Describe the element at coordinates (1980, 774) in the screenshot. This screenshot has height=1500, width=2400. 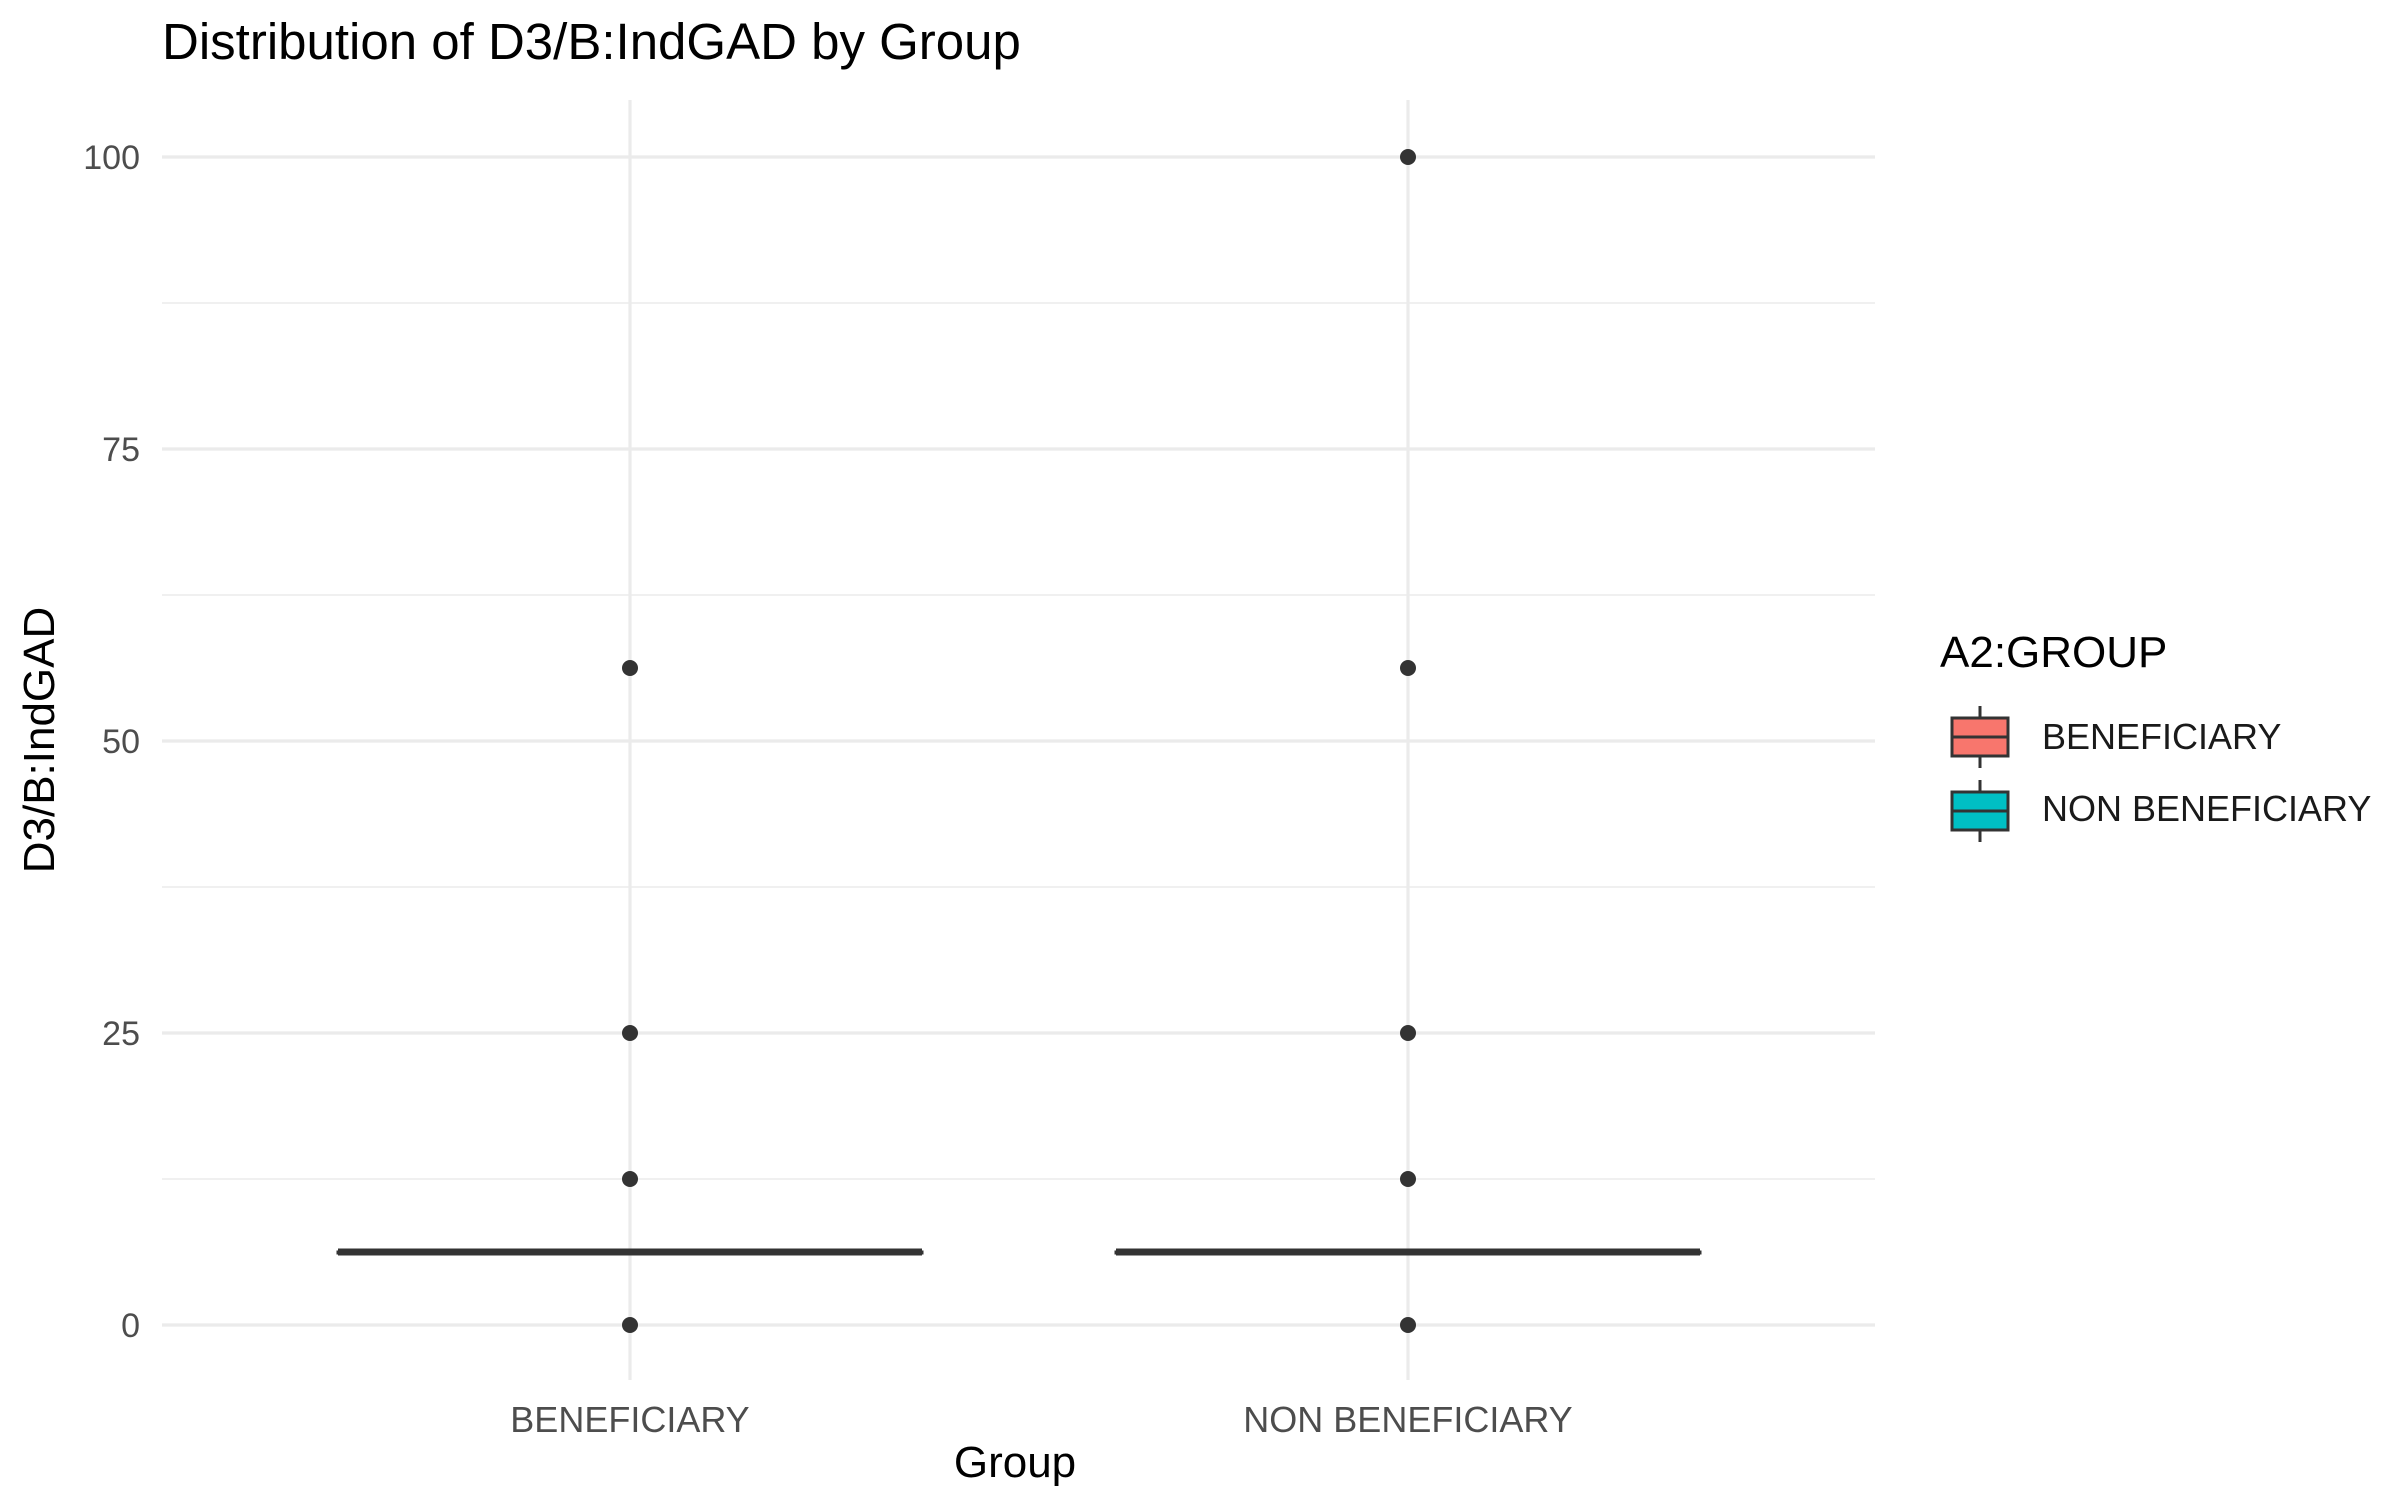
I see `legend-keys` at that location.